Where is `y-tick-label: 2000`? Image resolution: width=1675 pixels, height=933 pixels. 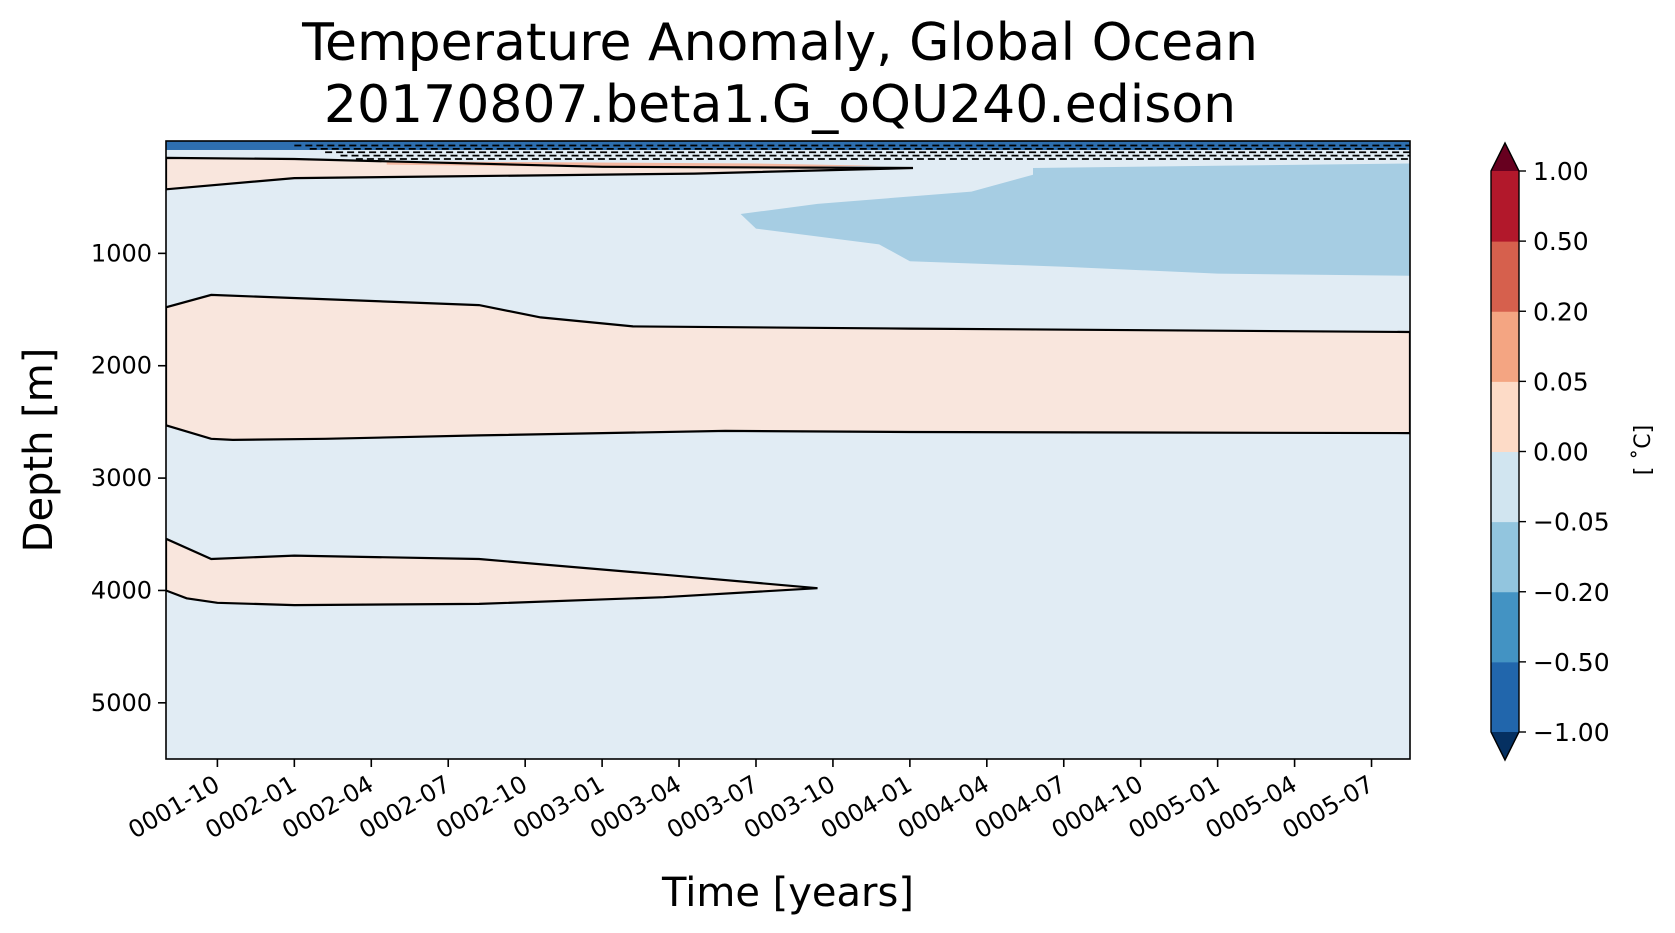
y-tick-label: 2000 is located at coordinates (121, 366).